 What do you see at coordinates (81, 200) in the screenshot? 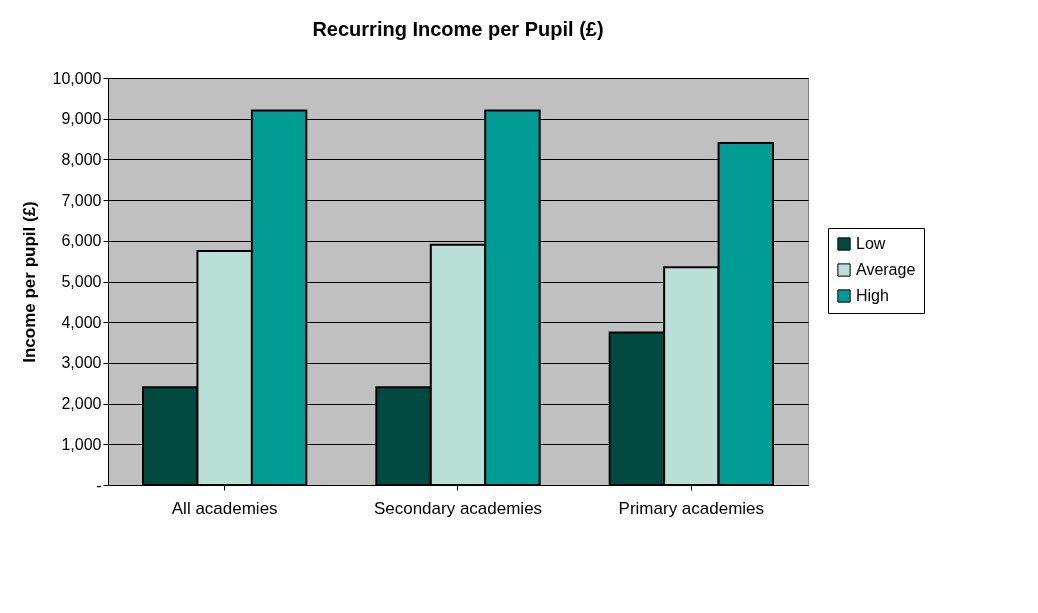
I see `y-tick-label: 7,000` at bounding box center [81, 200].